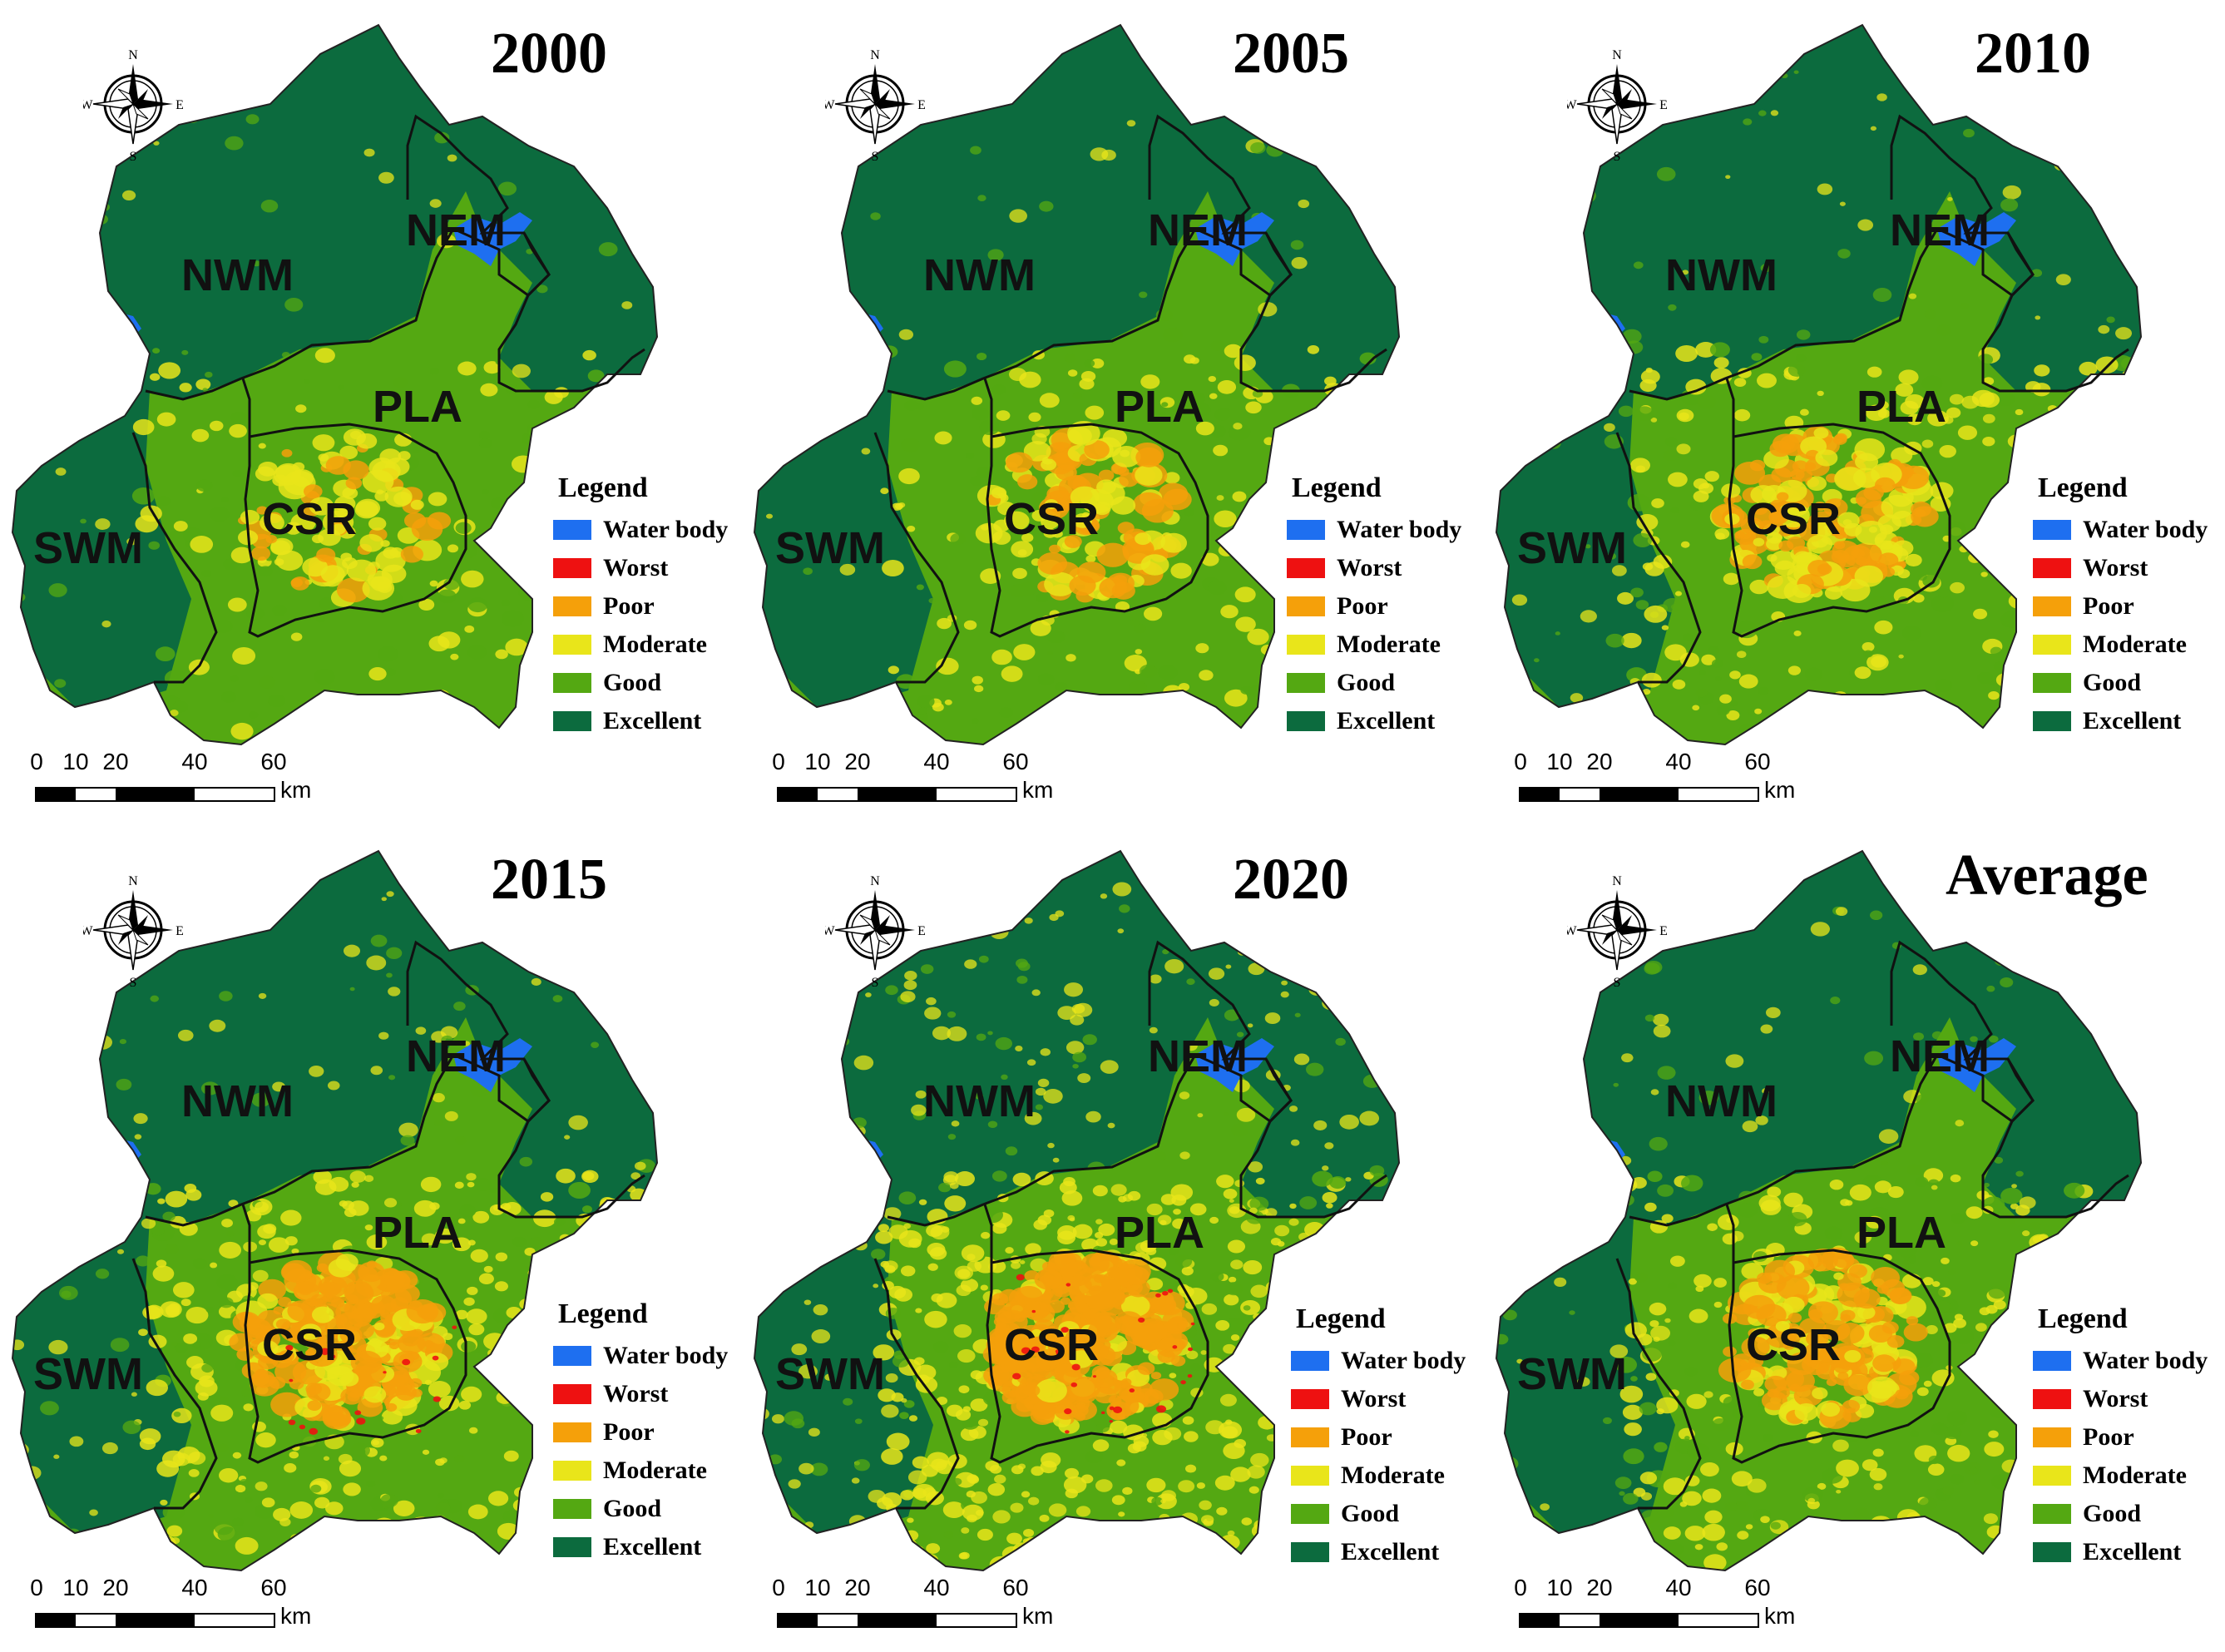 The image size is (2225, 1652). What do you see at coordinates (417, 1233) in the screenshot?
I see `region-label-pla: PLA` at bounding box center [417, 1233].